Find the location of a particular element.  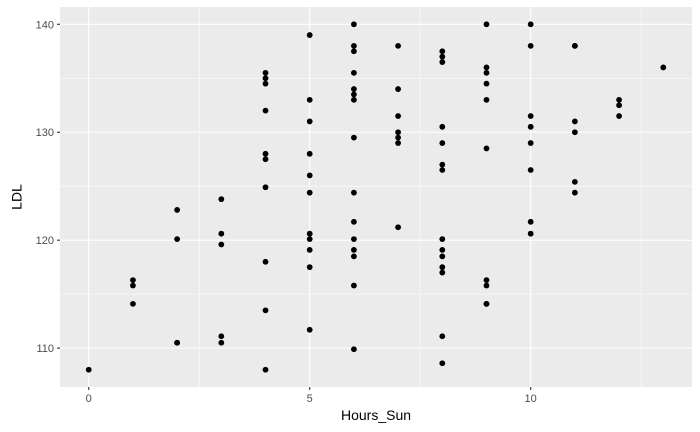

y-axis: 110 120 130 140 is located at coordinates (48, 187).